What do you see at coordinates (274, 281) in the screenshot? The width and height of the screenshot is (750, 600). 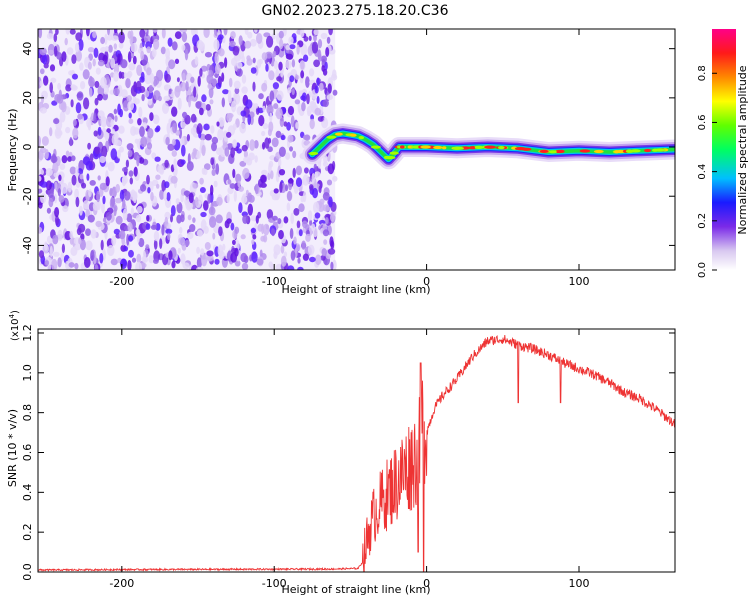 I see `x-tick-label: -100` at bounding box center [274, 281].